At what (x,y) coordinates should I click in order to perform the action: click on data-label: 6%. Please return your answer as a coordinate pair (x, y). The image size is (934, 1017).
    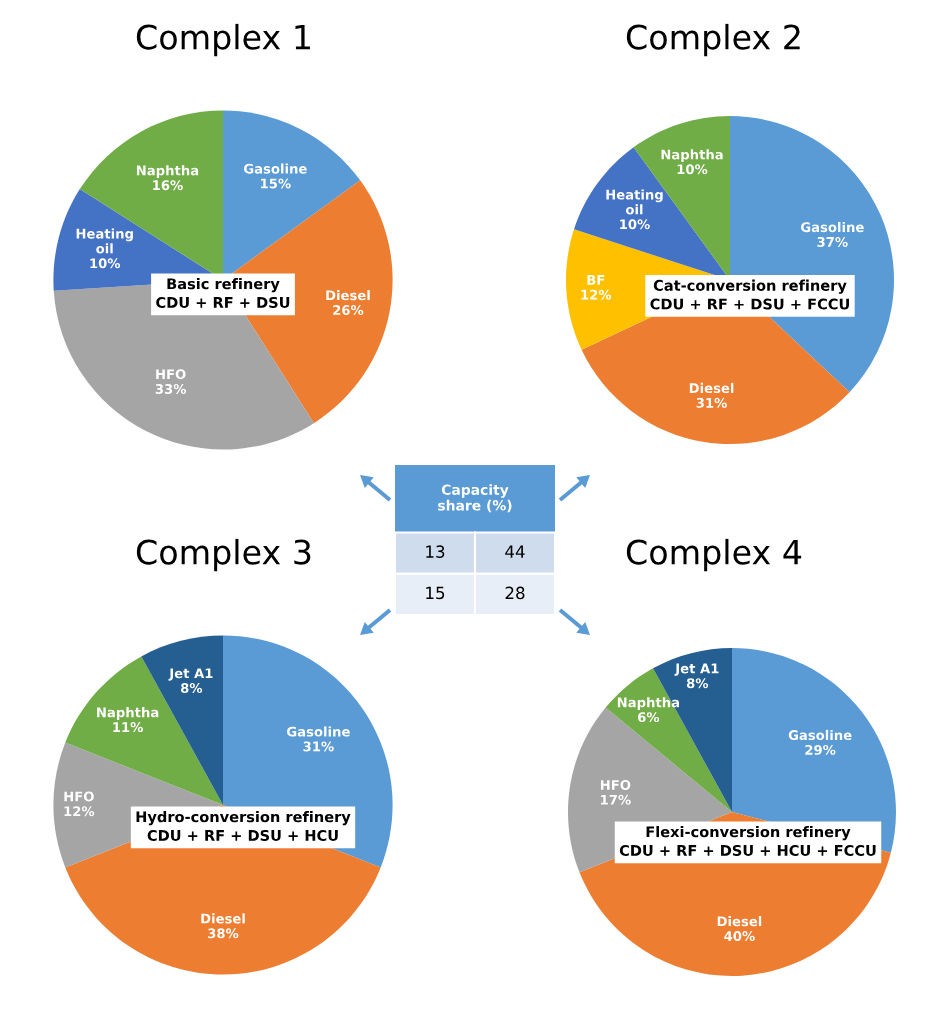
    Looking at the image, I should click on (648, 717).